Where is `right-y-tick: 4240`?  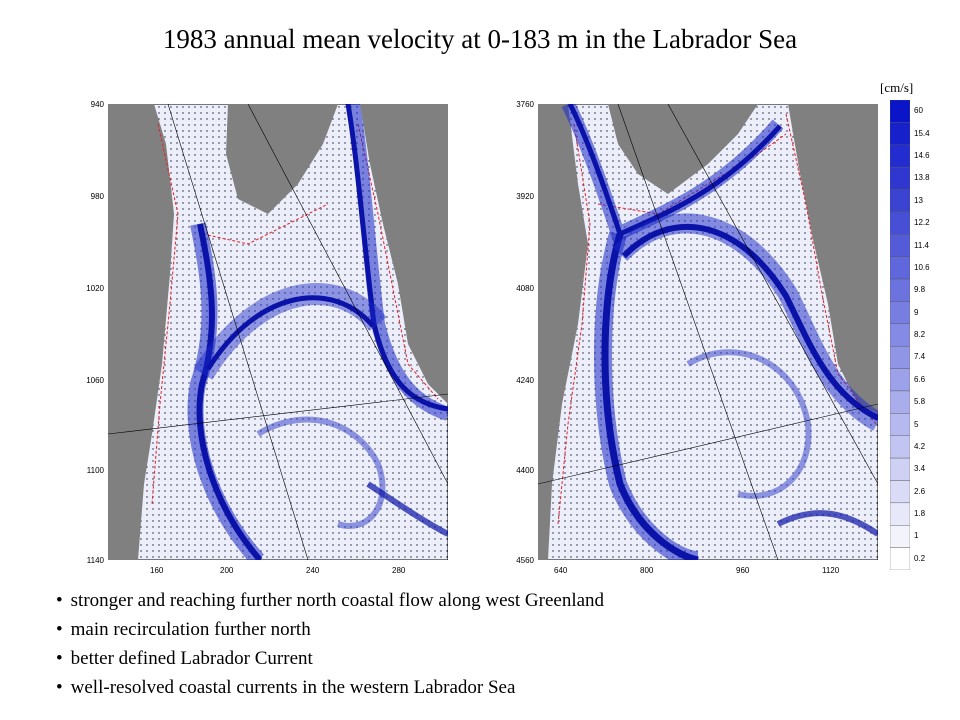 right-y-tick: 4240 is located at coordinates (525, 380).